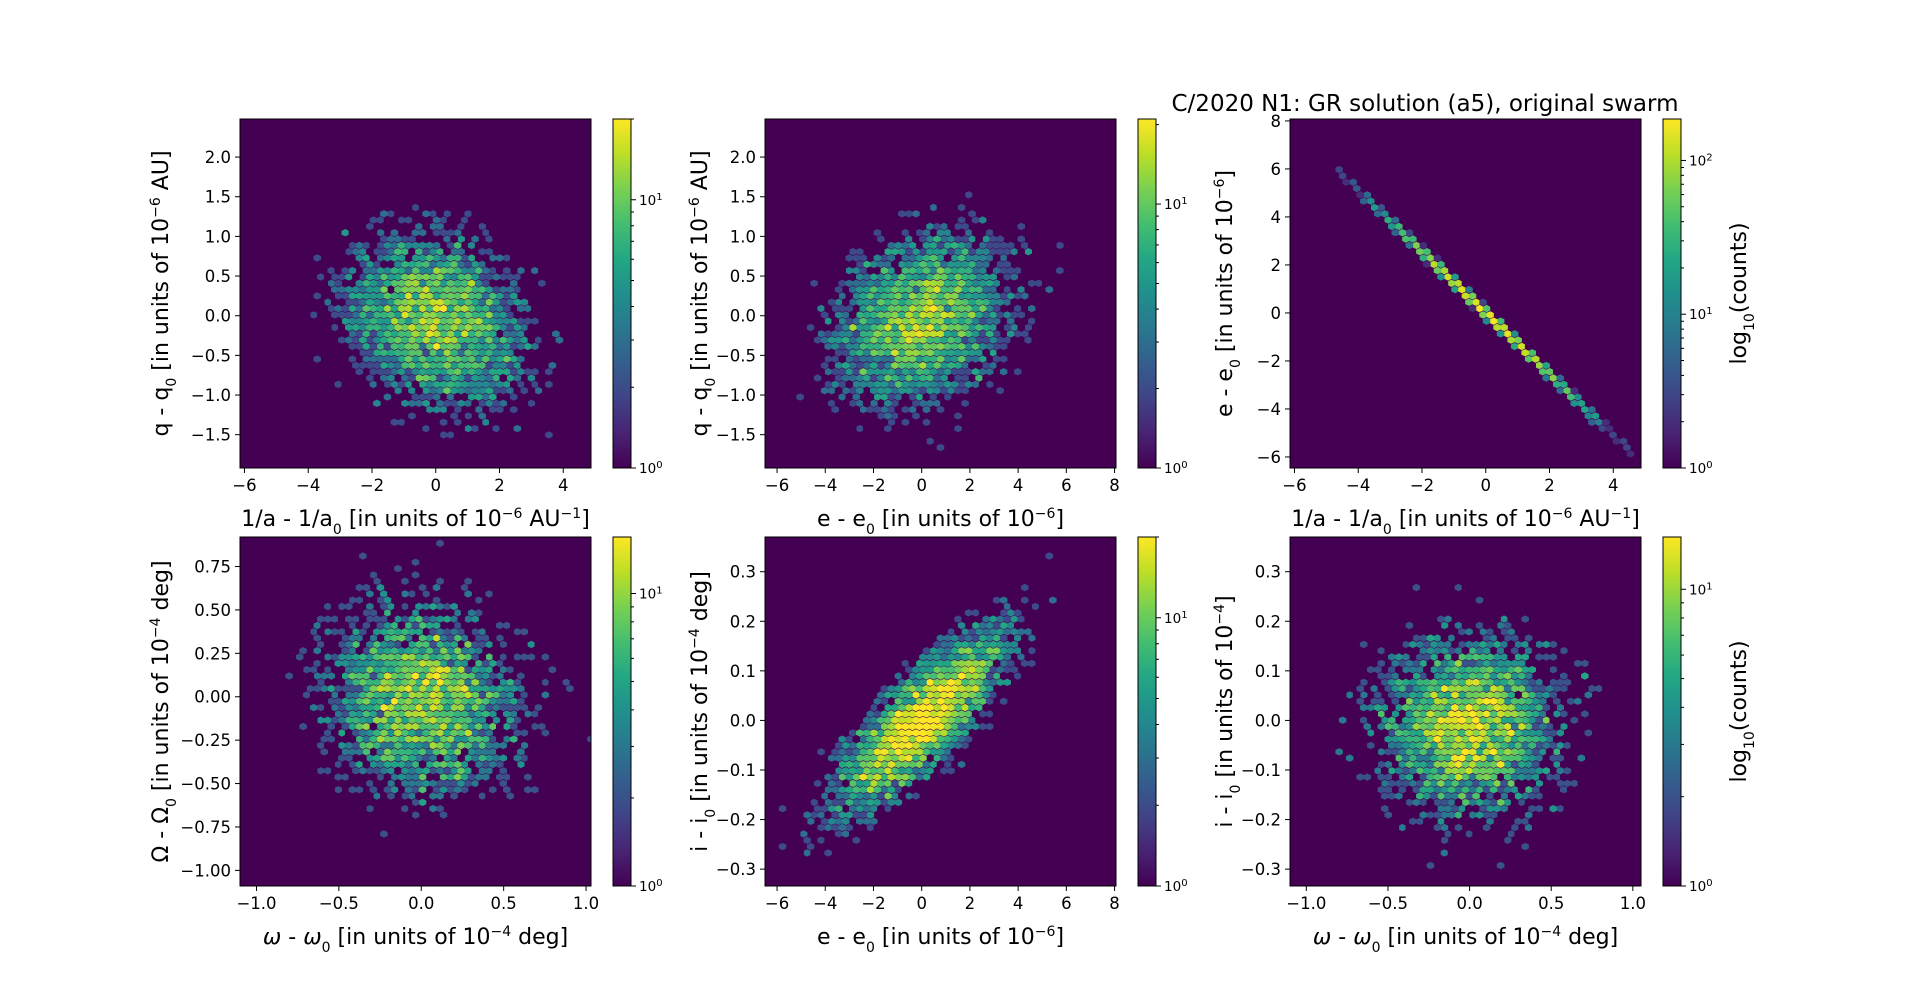 This screenshot has width=1920, height=994. Describe the element at coordinates (940, 711) in the screenshot. I see `axes-frame` at that location.